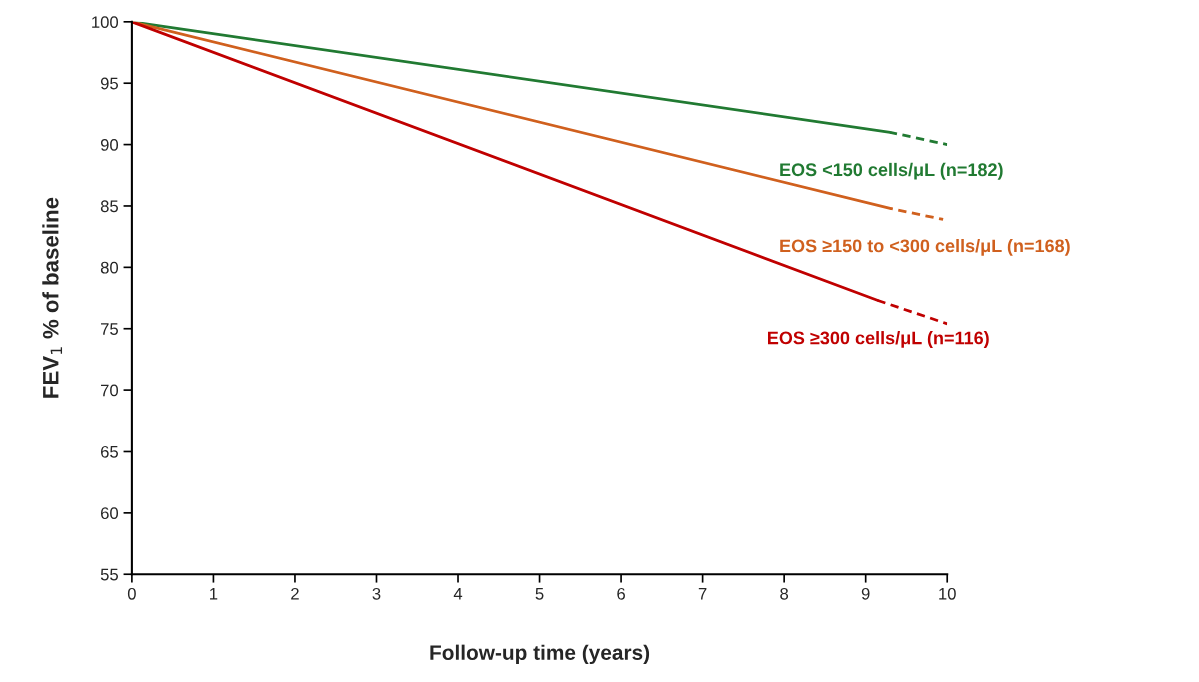 The image size is (1199, 682). Describe the element at coordinates (110, 390) in the screenshot. I see `y-tick-label: 70` at that location.